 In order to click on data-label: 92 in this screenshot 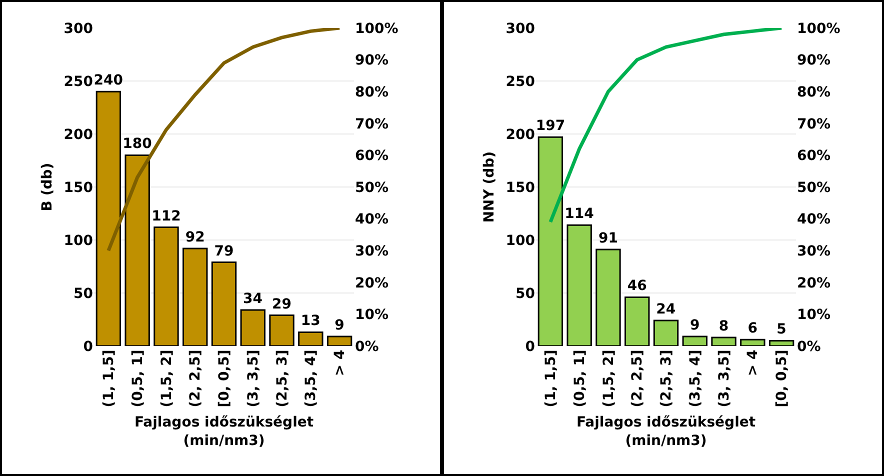, I will do `click(195, 237)`.